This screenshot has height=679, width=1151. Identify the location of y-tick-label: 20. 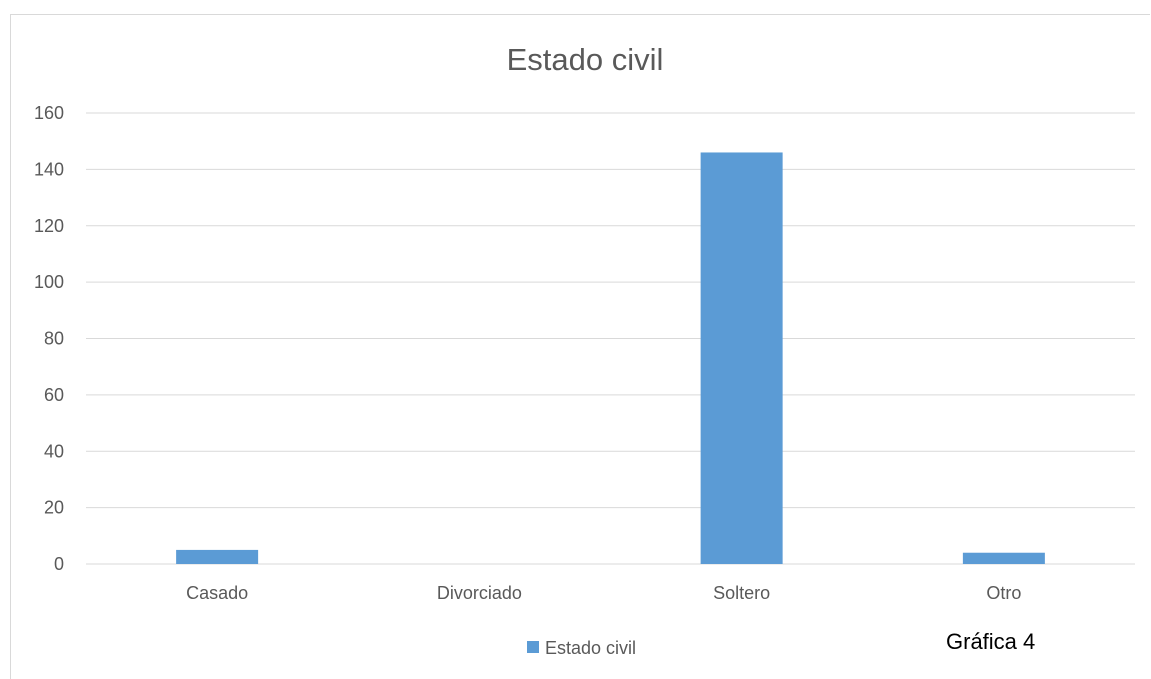
(54, 508).